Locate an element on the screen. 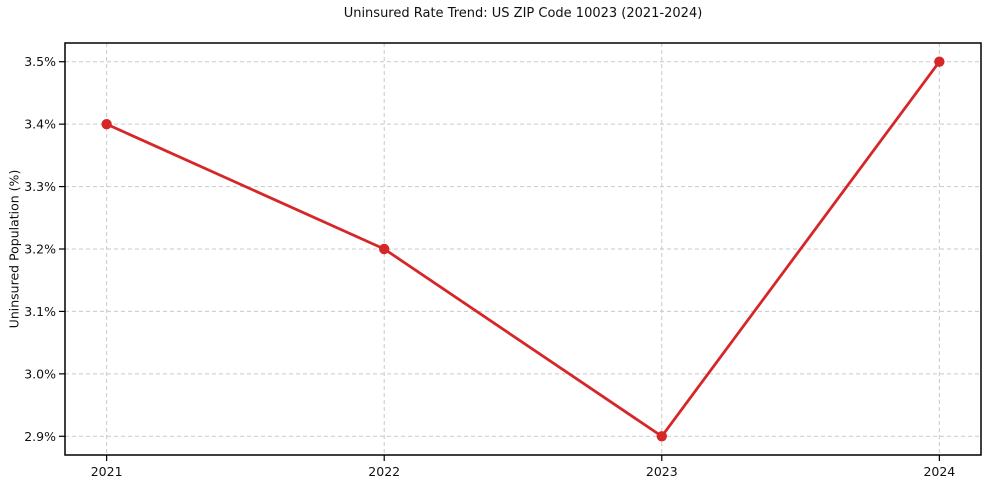 Image resolution: width=989 pixels, height=490 pixels. y-tick-label: 3.4% is located at coordinates (40, 124).